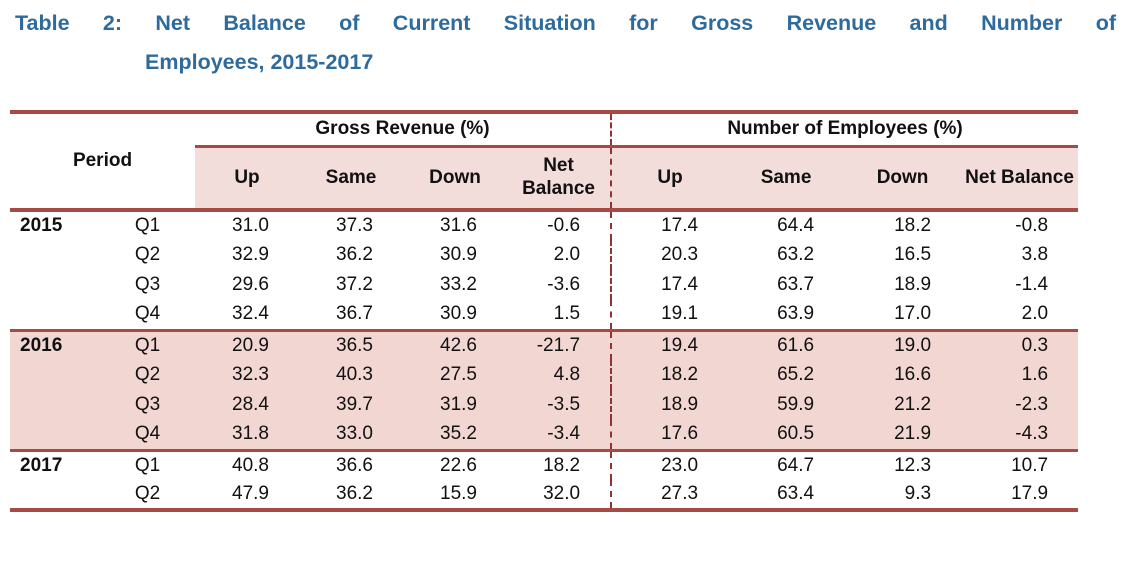 The width and height of the screenshot is (1131, 578). I want to click on emp-down-cell: 12.3, so click(903, 464).